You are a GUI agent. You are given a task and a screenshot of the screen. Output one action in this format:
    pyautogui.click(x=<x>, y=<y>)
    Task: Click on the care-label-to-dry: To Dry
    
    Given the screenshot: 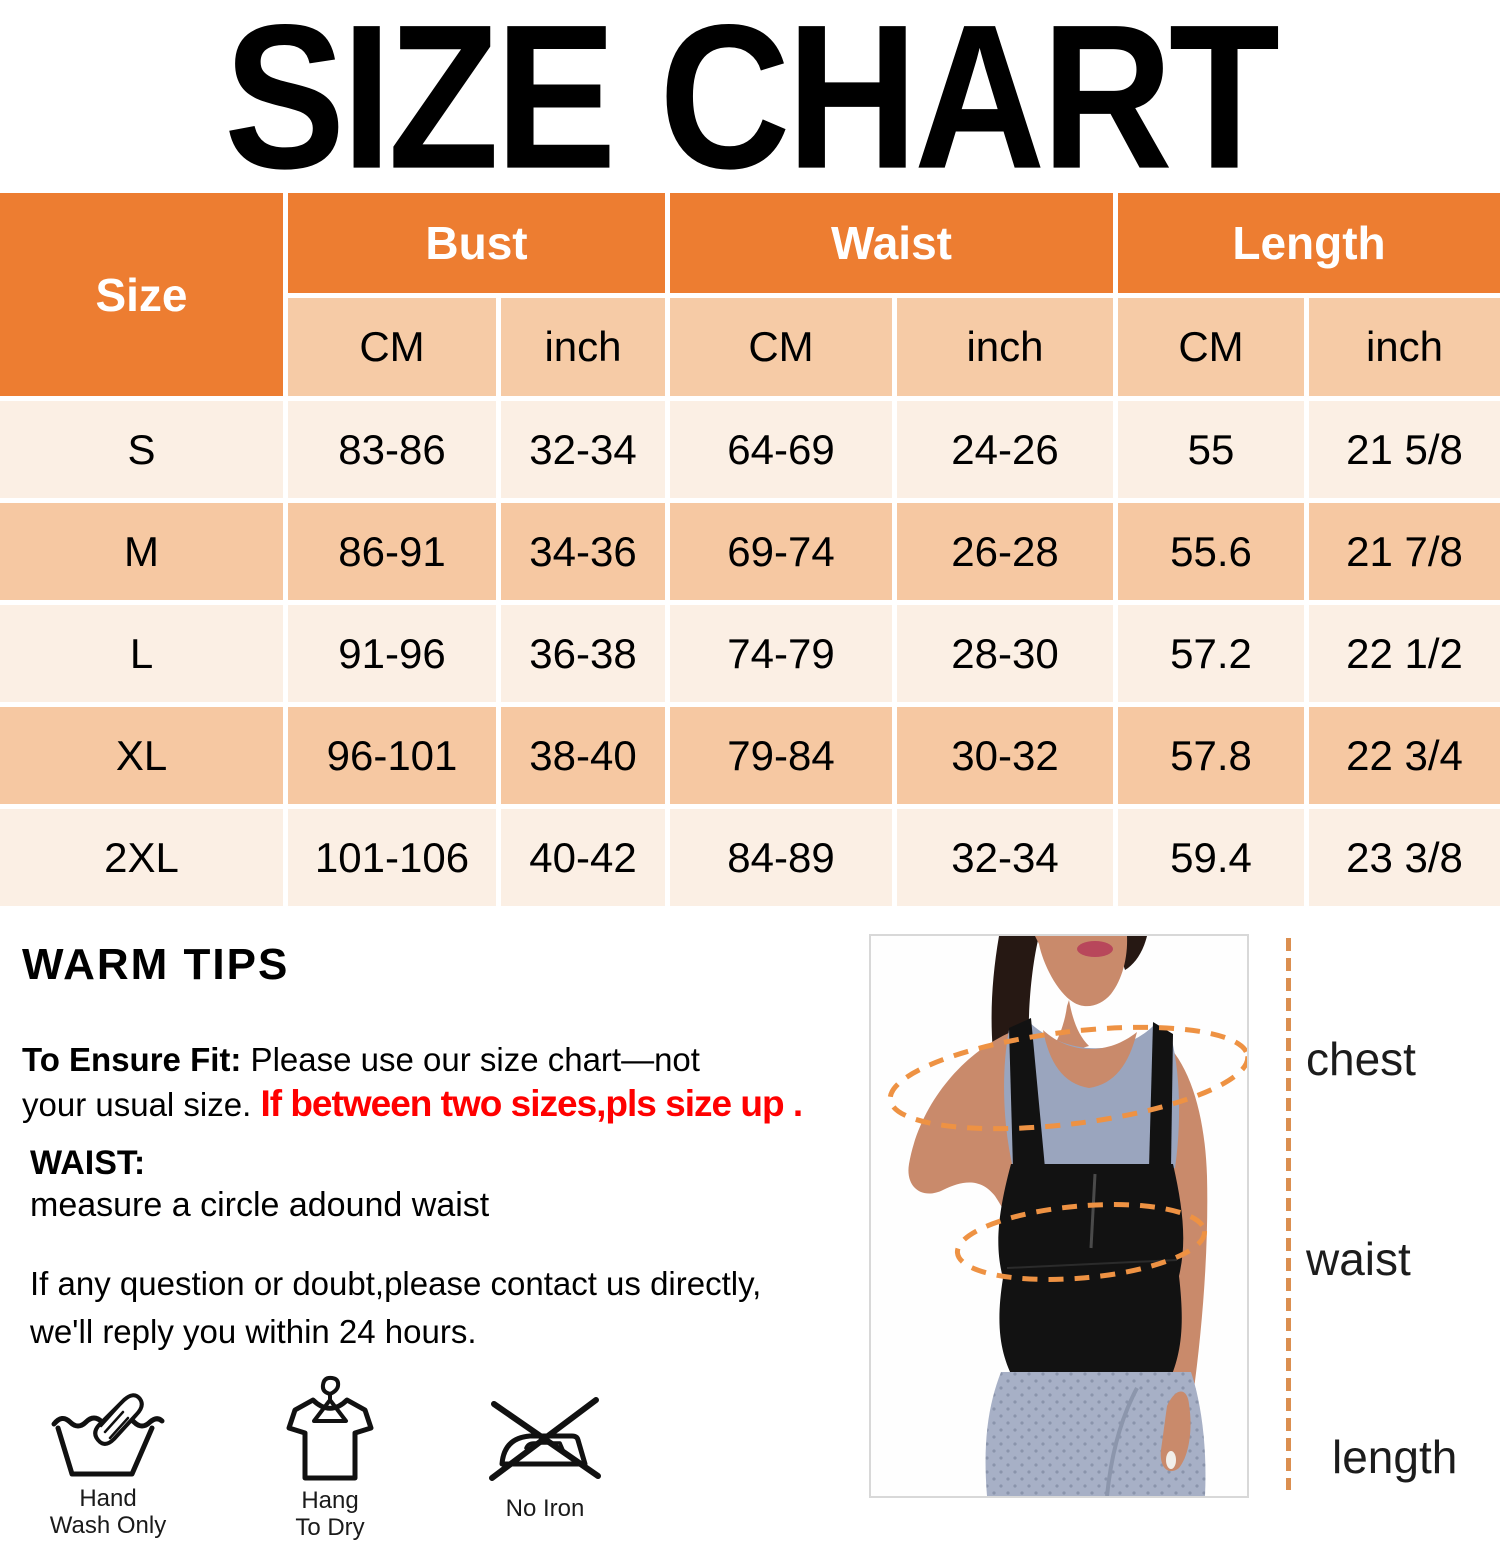 What is the action you would take?
    pyautogui.click(x=330, y=1527)
    